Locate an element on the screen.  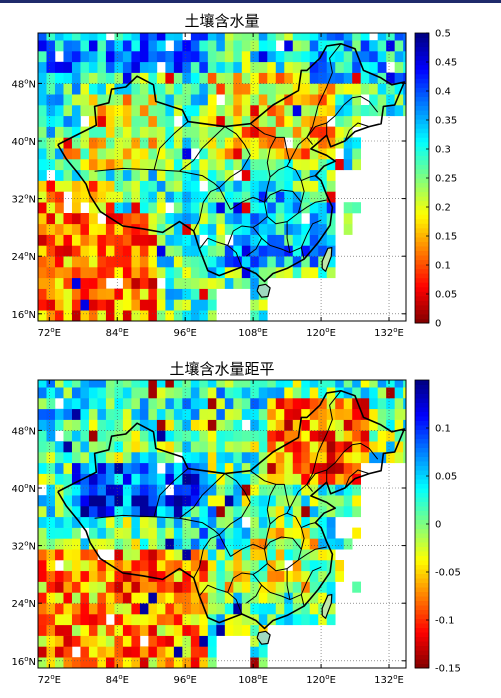
colorbar-tick-label: 0.2 is located at coordinates (443, 208).